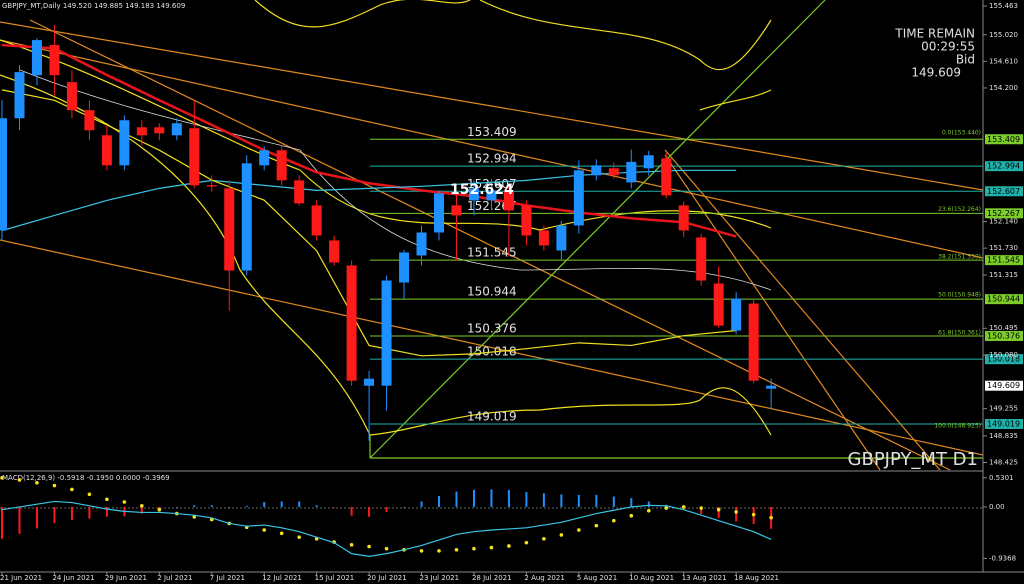  I want to click on trend-line, so click(802, 310).